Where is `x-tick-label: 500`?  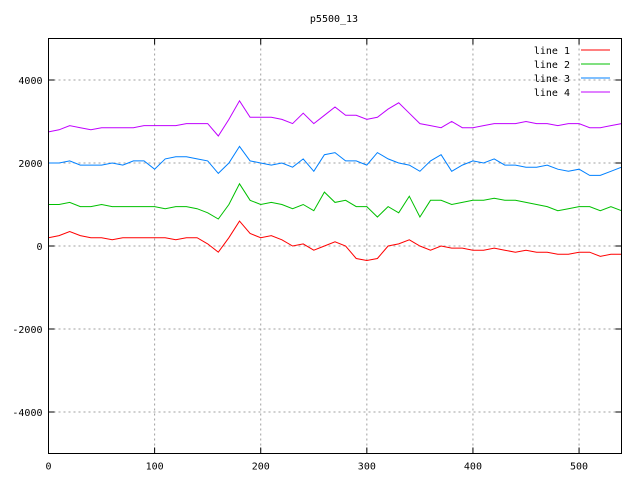 x-tick-label: 500 is located at coordinates (579, 467).